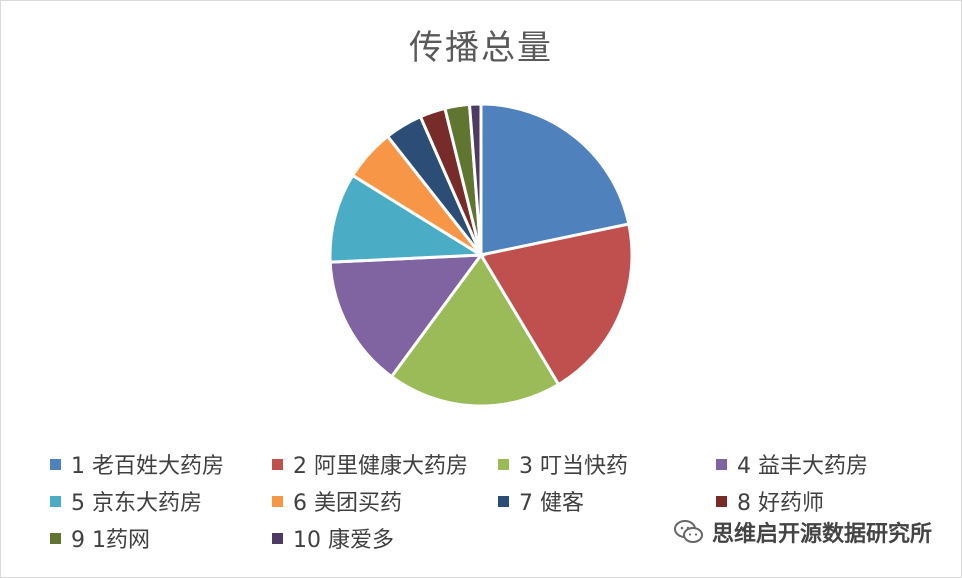 This screenshot has height=578, width=962. What do you see at coordinates (110, 540) in the screenshot?
I see `legend-label: 9 1药网` at bounding box center [110, 540].